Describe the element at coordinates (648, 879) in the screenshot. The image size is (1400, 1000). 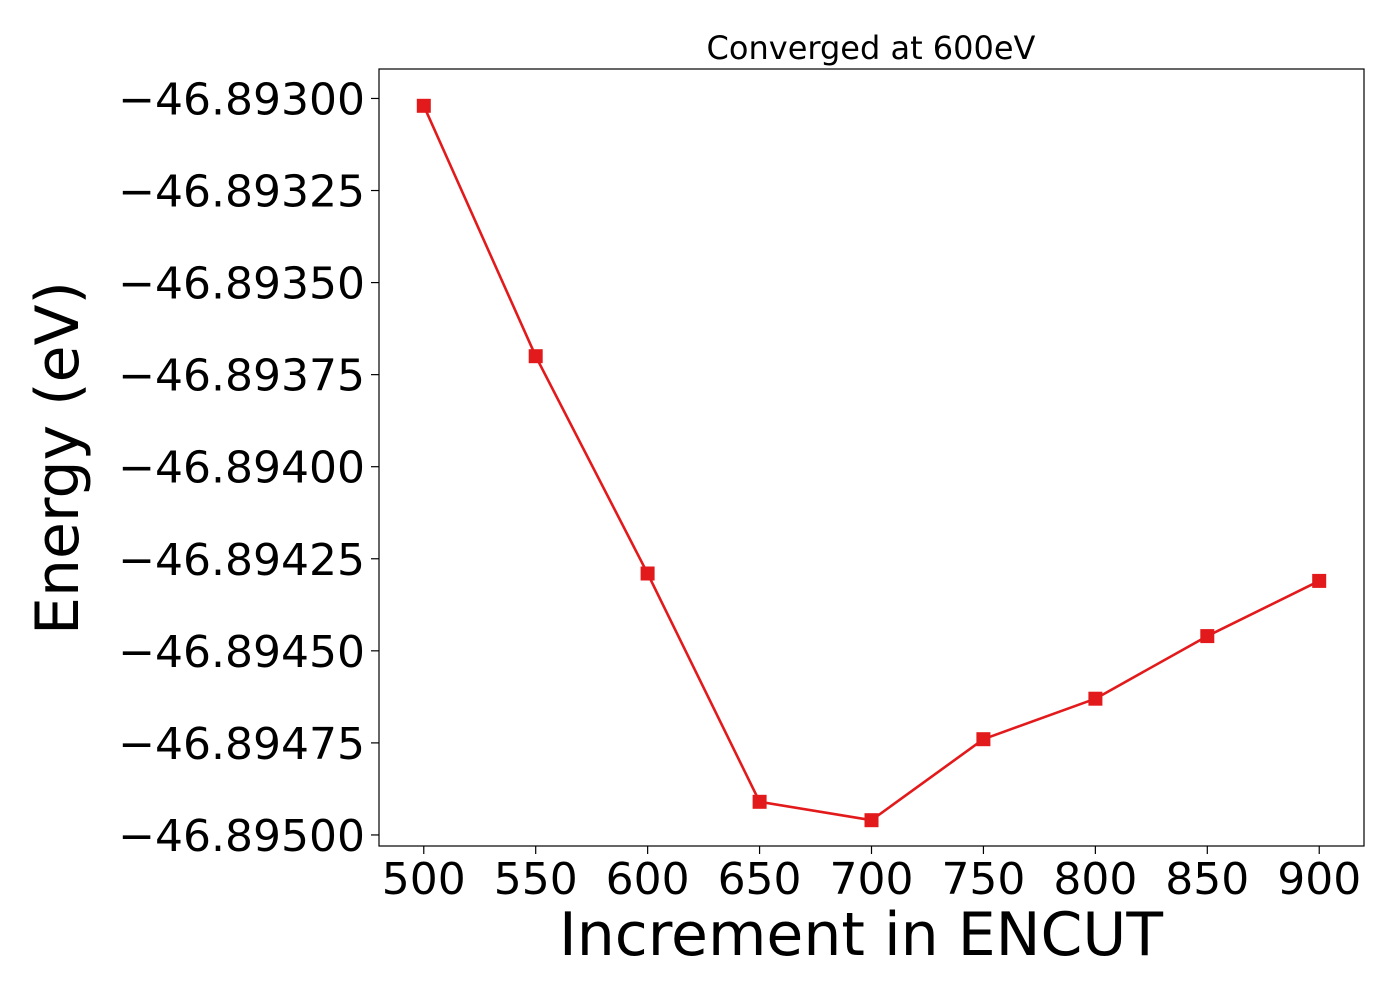
I see `x-tick-label: 600` at that location.